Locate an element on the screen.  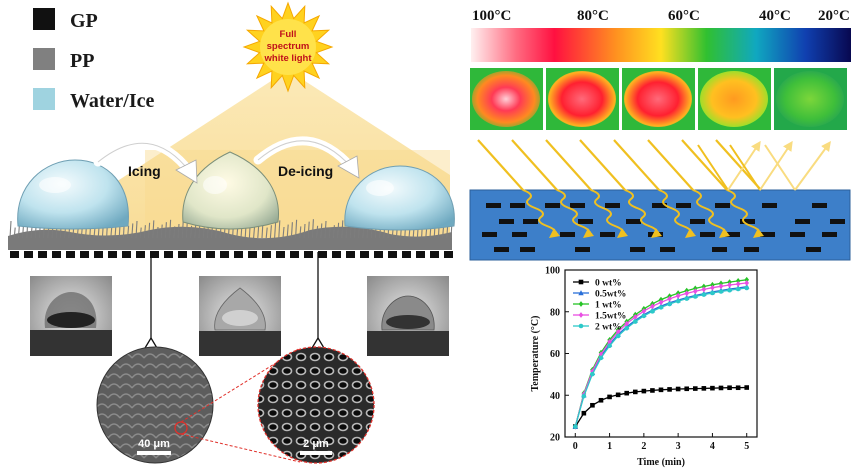
sem-image-high-mag: 2 μm is located at coordinates (316, 405).